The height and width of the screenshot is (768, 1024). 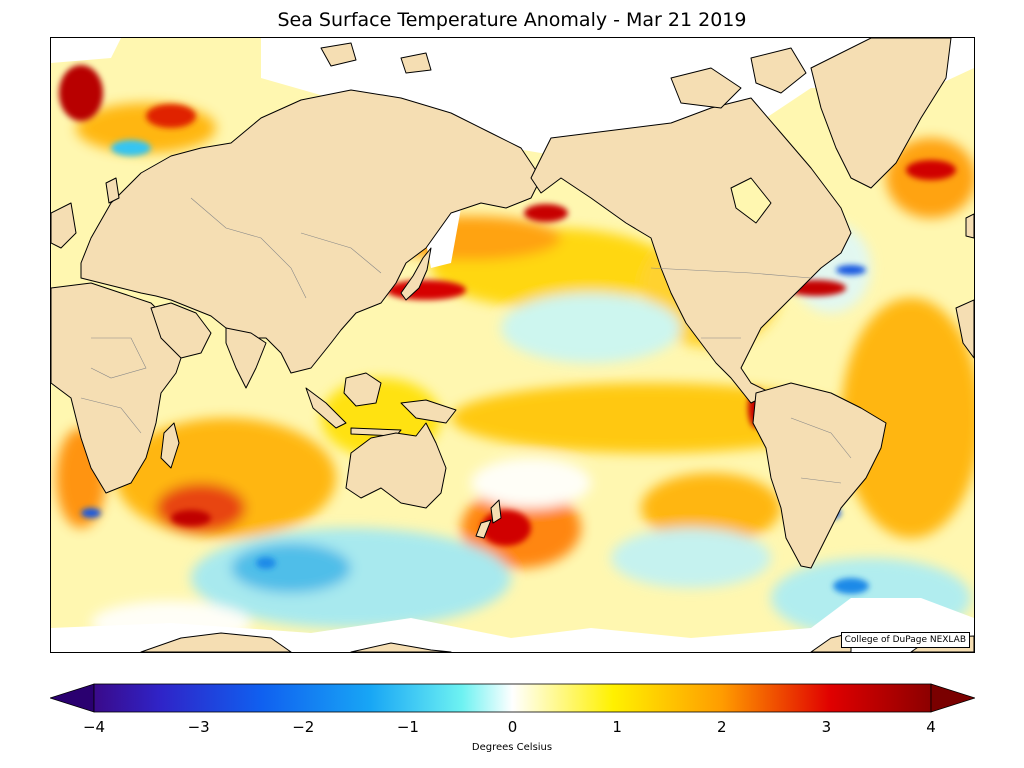 What do you see at coordinates (931, 727) in the screenshot?
I see `colorbar-tick-label: 4` at bounding box center [931, 727].